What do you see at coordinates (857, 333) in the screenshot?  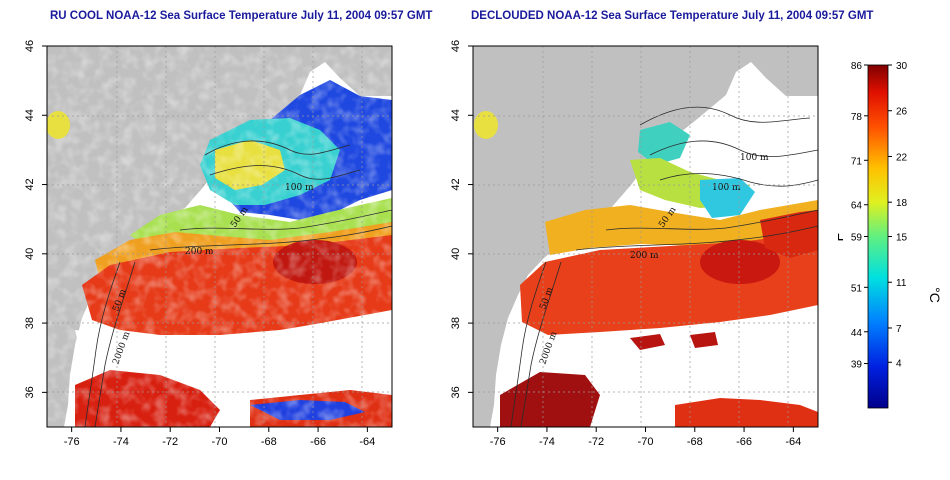 I see `colorbar-fahrenheit-tick-label: 44` at bounding box center [857, 333].